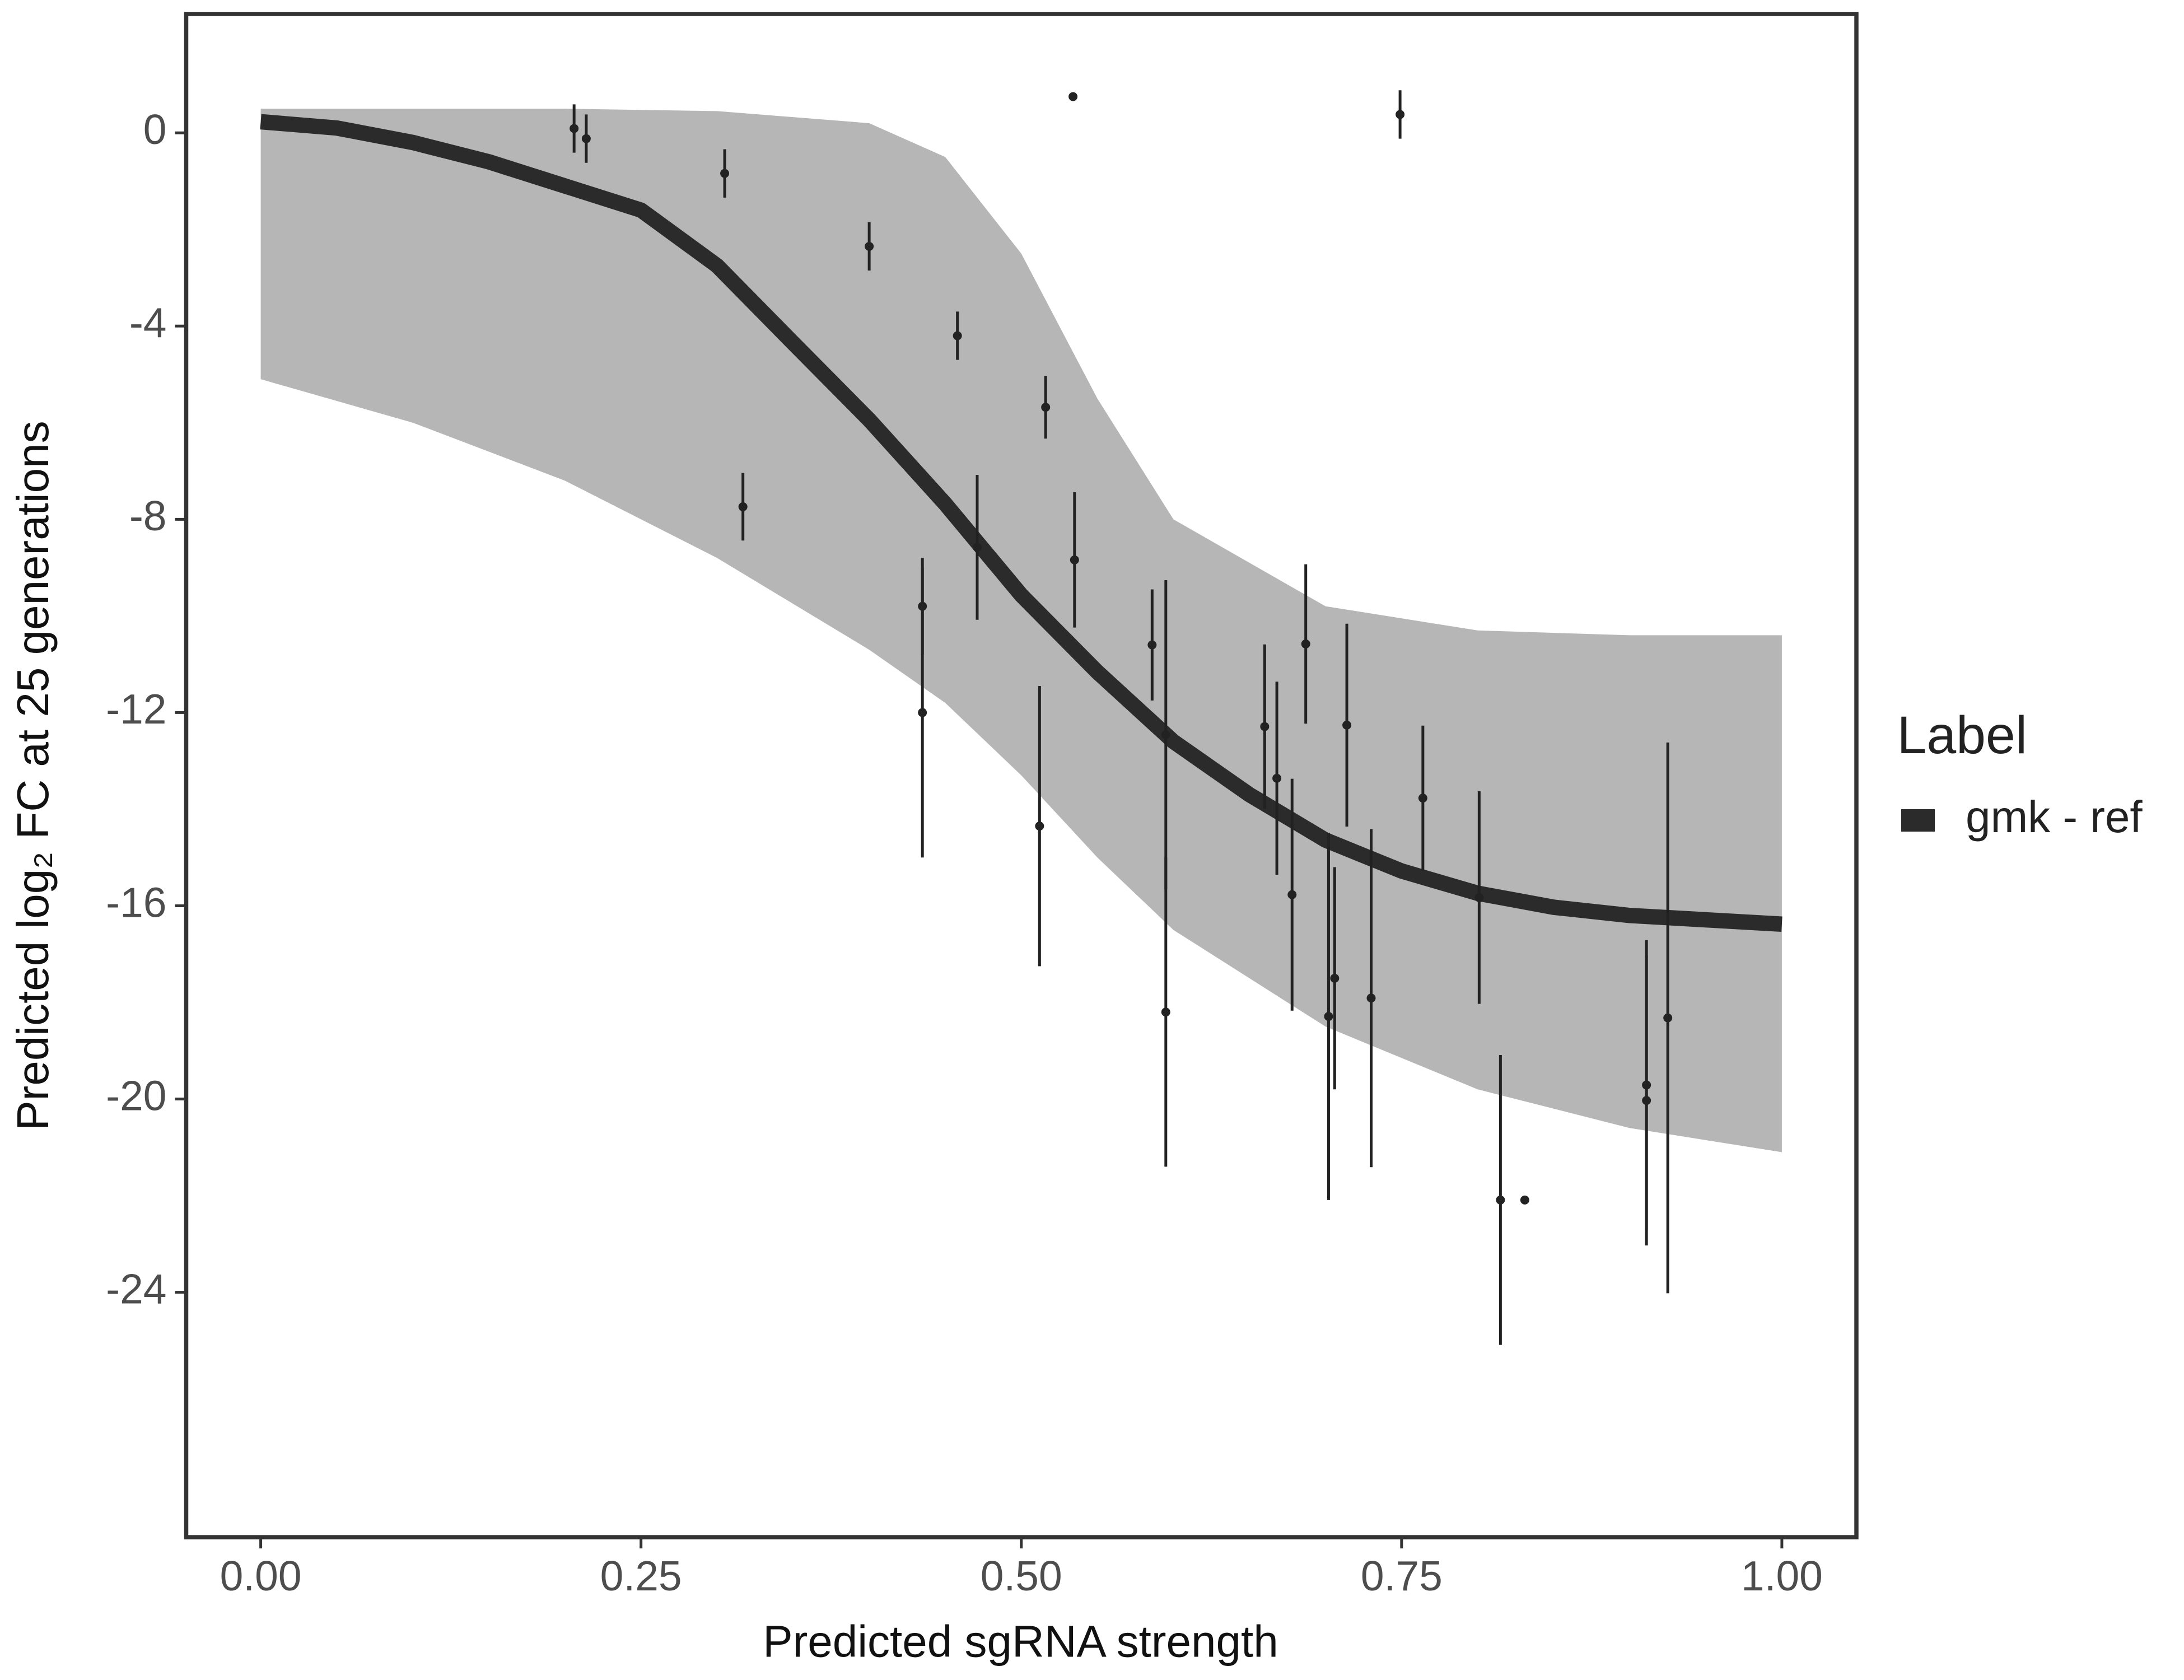 The image size is (2184, 1680). Describe the element at coordinates (1402, 1576) in the screenshot. I see `x-tick-label: 0.75` at that location.